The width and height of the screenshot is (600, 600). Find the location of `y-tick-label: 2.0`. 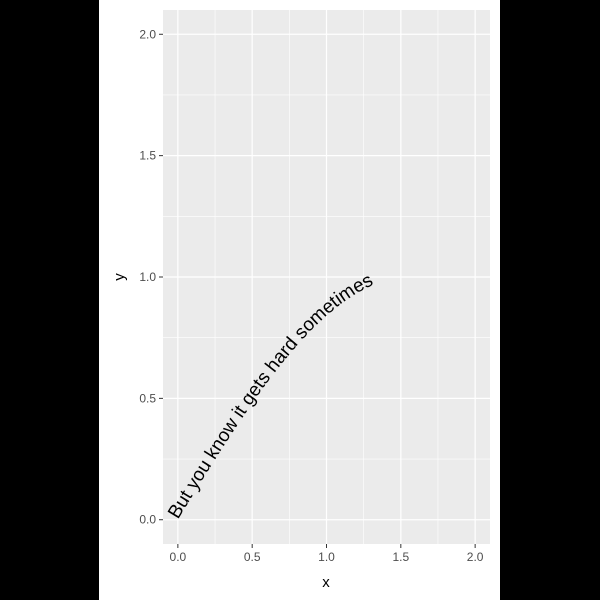

y-tick-label: 2.0 is located at coordinates (147, 34).